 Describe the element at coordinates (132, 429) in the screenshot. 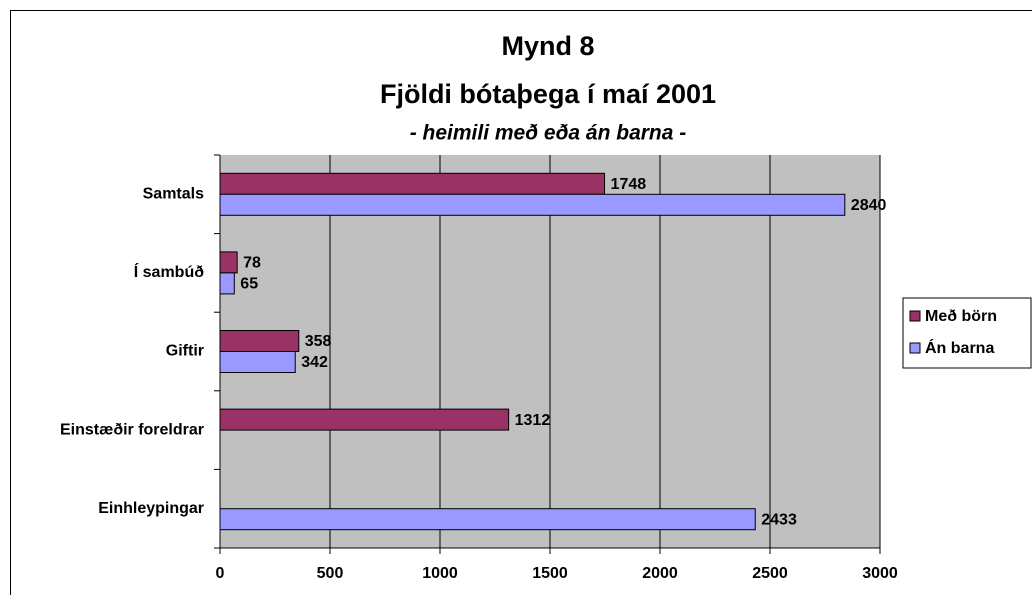

I see `y-tick-label: Einstæðir foreldrar` at that location.